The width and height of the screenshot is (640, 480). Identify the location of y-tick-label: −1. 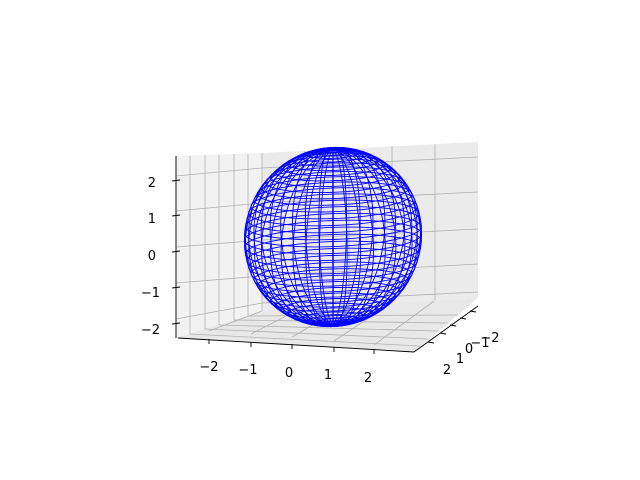
(479, 343).